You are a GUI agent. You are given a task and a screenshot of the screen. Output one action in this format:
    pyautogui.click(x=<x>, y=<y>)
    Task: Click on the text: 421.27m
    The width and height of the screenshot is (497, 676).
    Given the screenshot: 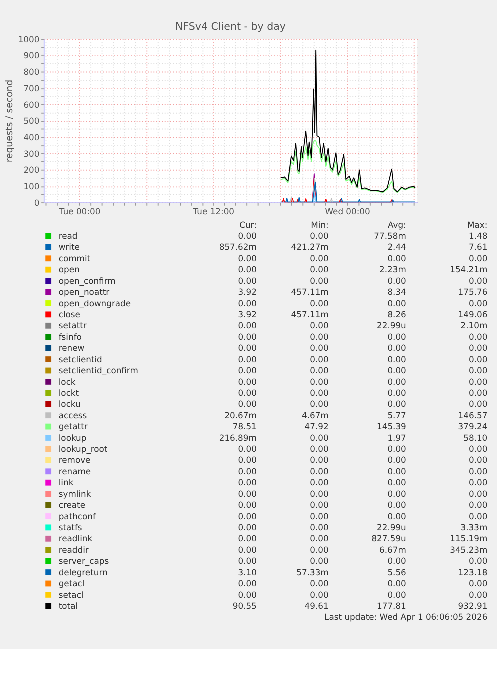 What is the action you would take?
    pyautogui.click(x=310, y=247)
    